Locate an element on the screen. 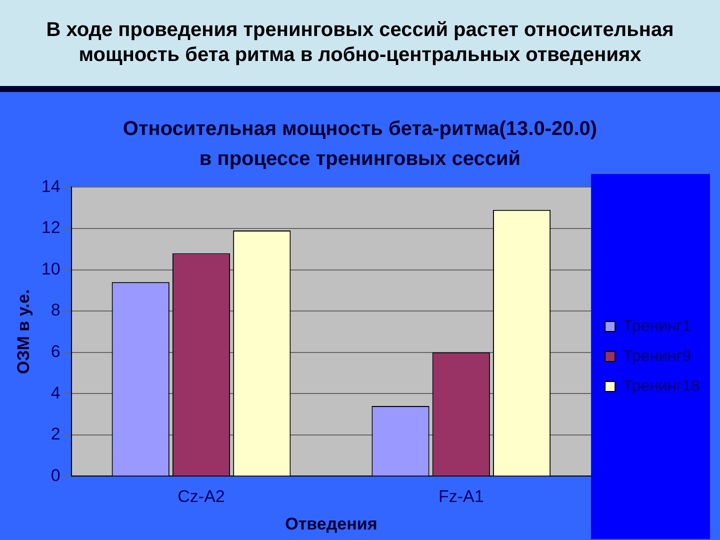 The height and width of the screenshot is (540, 720). y-tick-label: 0 is located at coordinates (55, 475).